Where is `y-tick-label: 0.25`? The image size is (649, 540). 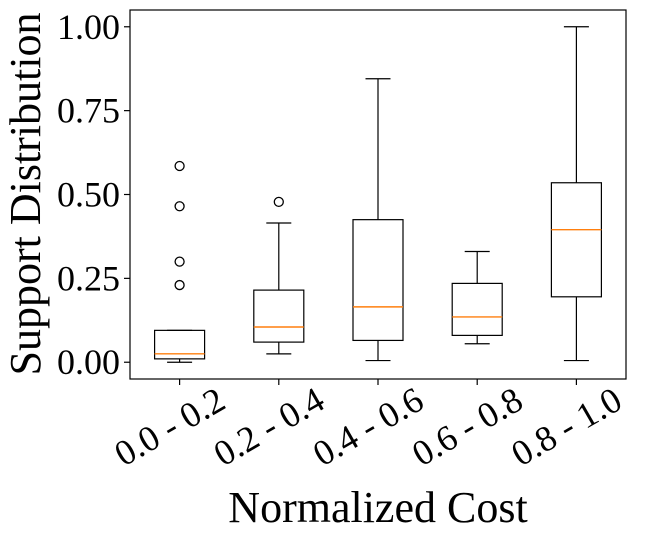
y-tick-label: 0.25 is located at coordinates (88, 278).